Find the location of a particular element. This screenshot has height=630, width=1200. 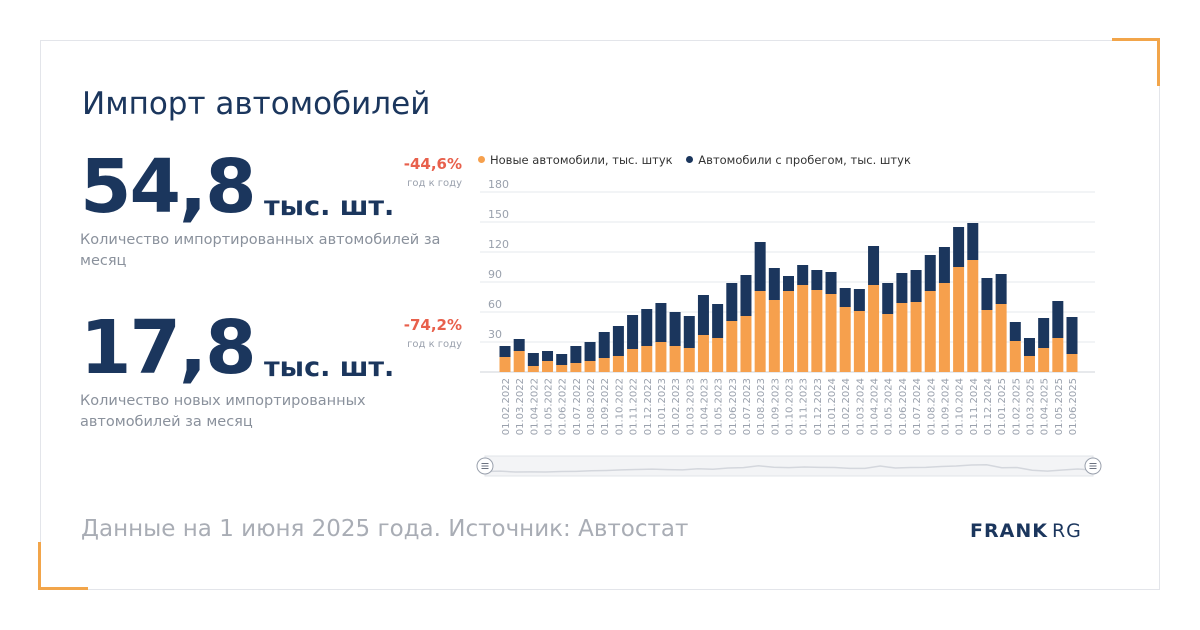

range-handle-start is located at coordinates (485, 466).